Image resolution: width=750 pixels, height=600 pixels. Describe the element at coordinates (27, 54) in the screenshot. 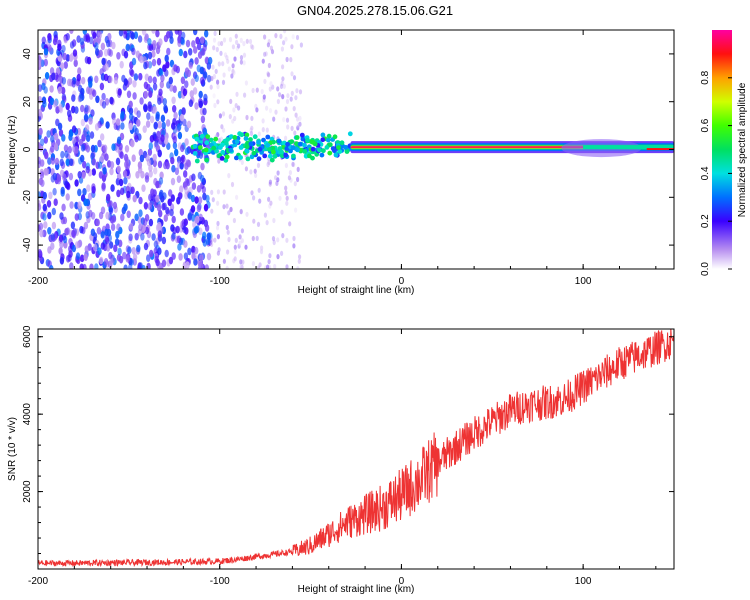

I see `y-tick-label: 40` at that location.